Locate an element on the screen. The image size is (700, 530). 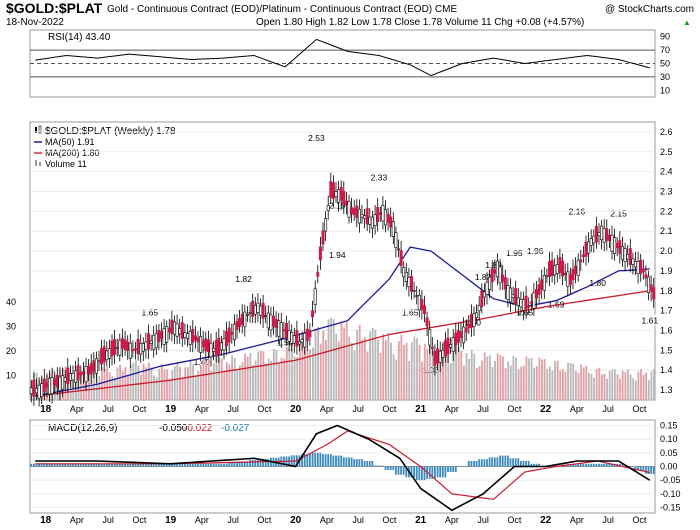
price-annotation: 1.94 is located at coordinates (337, 254).